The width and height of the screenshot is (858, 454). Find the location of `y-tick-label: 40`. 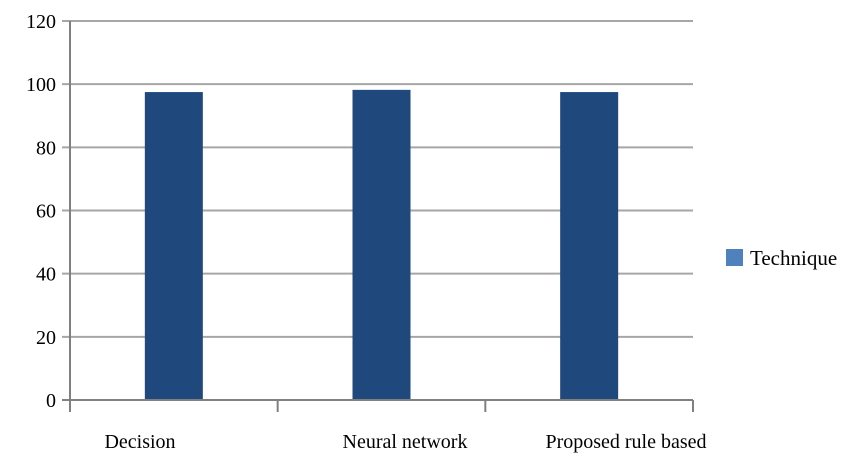

y-tick-label: 40 is located at coordinates (46, 275).